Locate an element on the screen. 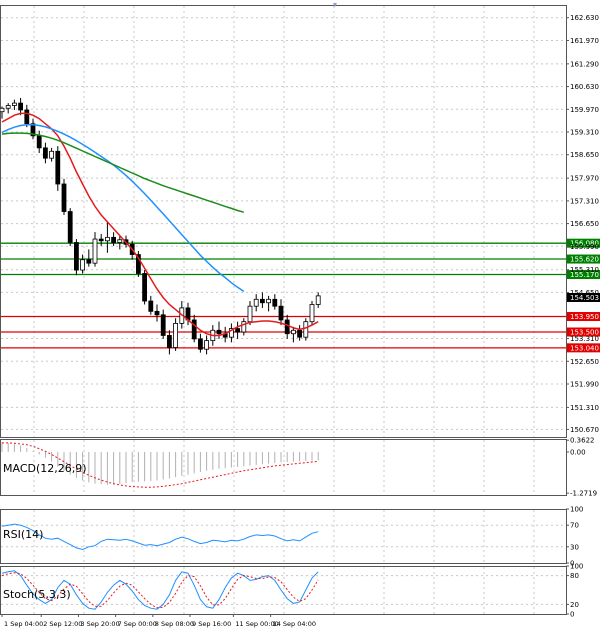 The height and width of the screenshot is (635, 600). stoch-tick-label: 20 is located at coordinates (574, 605).